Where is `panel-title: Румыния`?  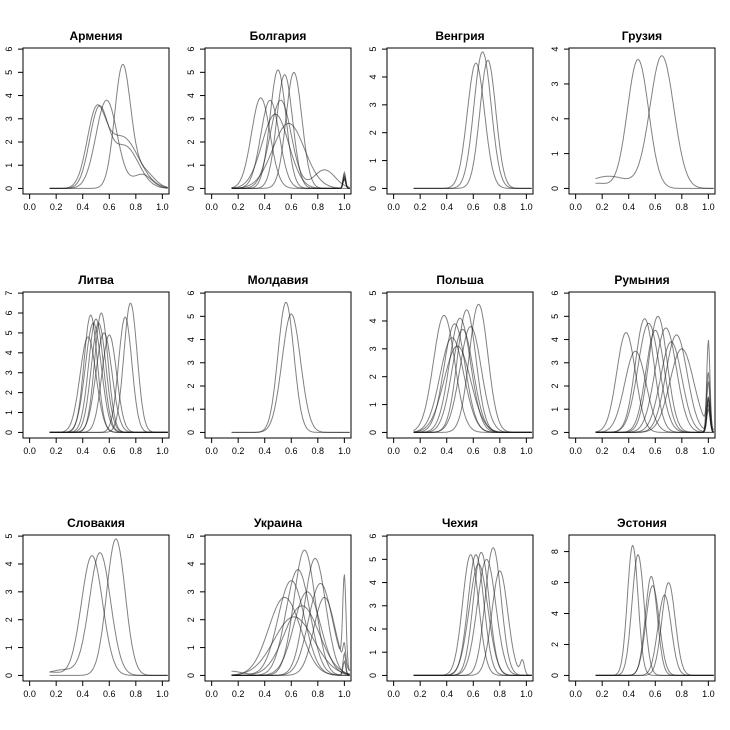
panel-title: Румыния is located at coordinates (641, 280).